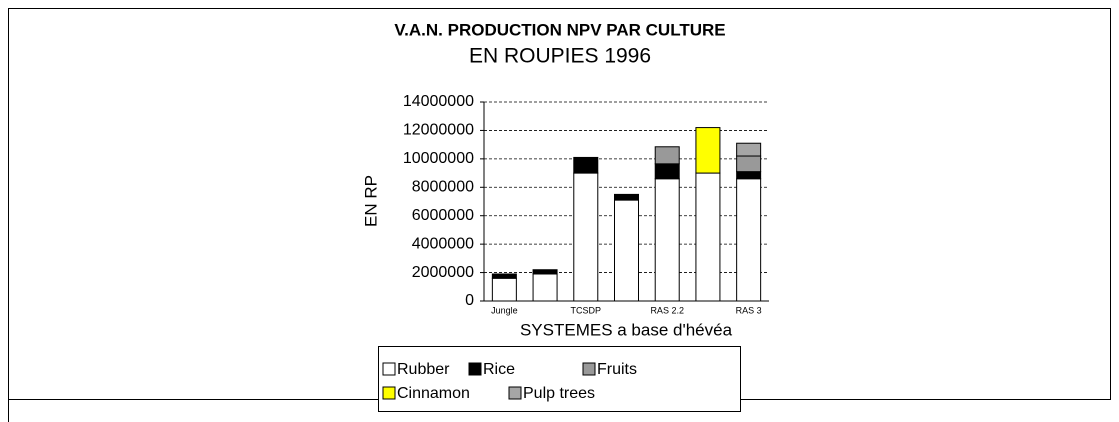  I want to click on chart-subtitle: EN ROUPIES 1996, so click(560, 56).